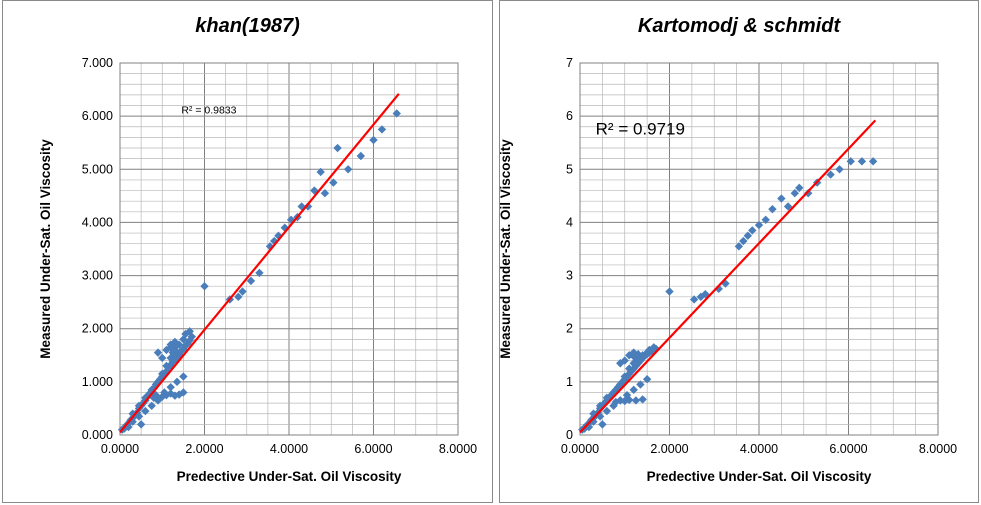  What do you see at coordinates (569, 222) in the screenshot?
I see `y-tick-label: 4` at bounding box center [569, 222].